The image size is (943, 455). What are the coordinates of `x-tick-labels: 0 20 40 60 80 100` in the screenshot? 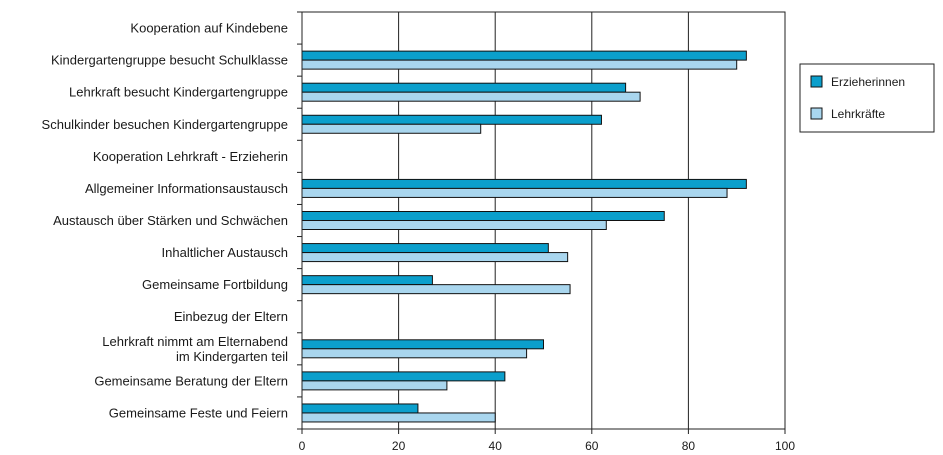 It's located at (547, 446).